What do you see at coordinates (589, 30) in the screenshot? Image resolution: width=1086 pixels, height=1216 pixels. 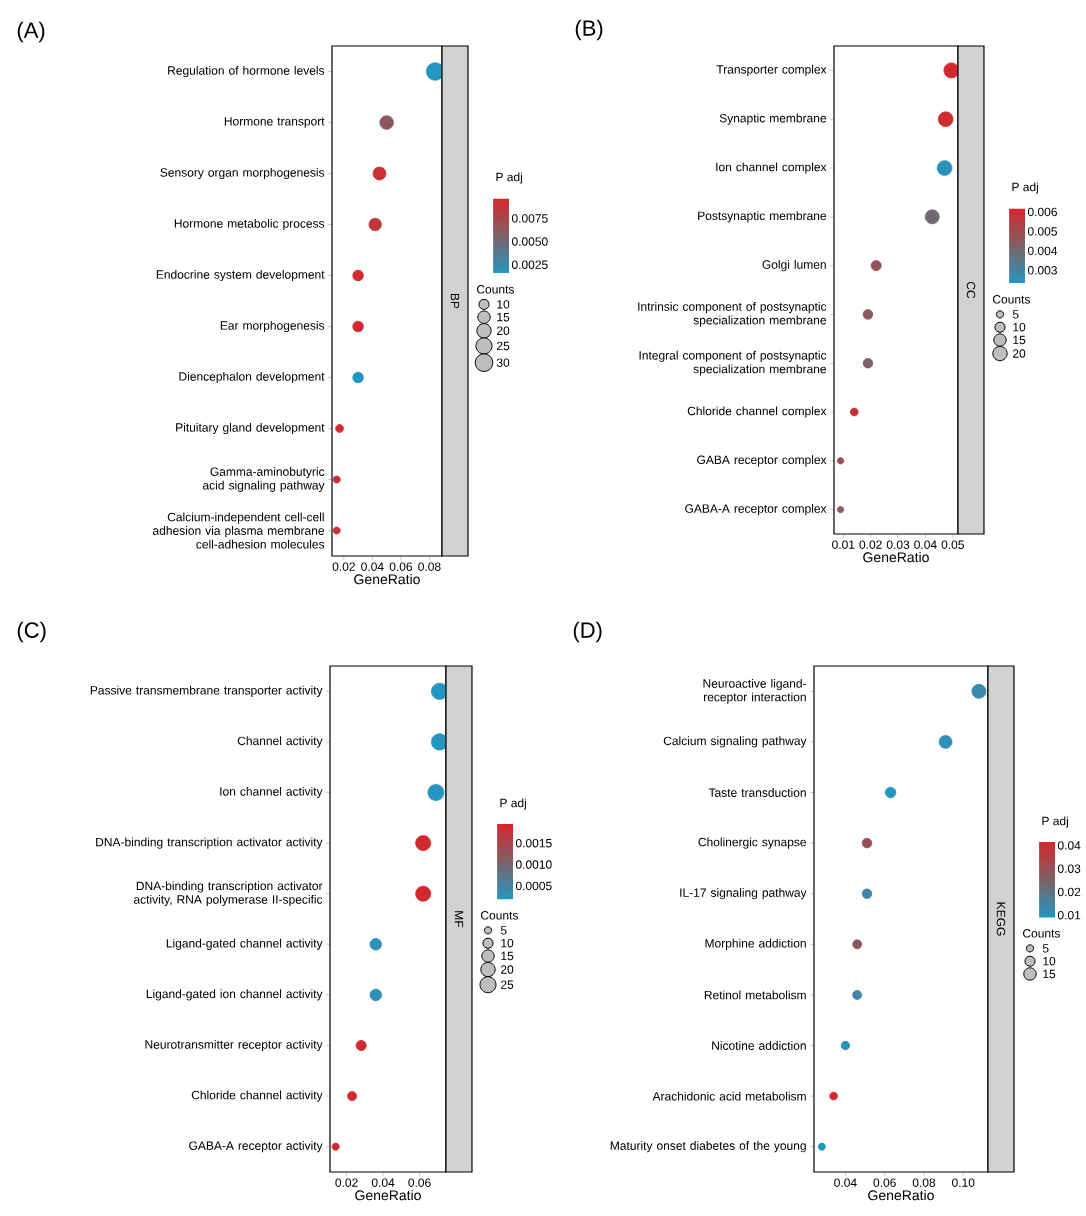 I see `text: (B)` at bounding box center [589, 30].